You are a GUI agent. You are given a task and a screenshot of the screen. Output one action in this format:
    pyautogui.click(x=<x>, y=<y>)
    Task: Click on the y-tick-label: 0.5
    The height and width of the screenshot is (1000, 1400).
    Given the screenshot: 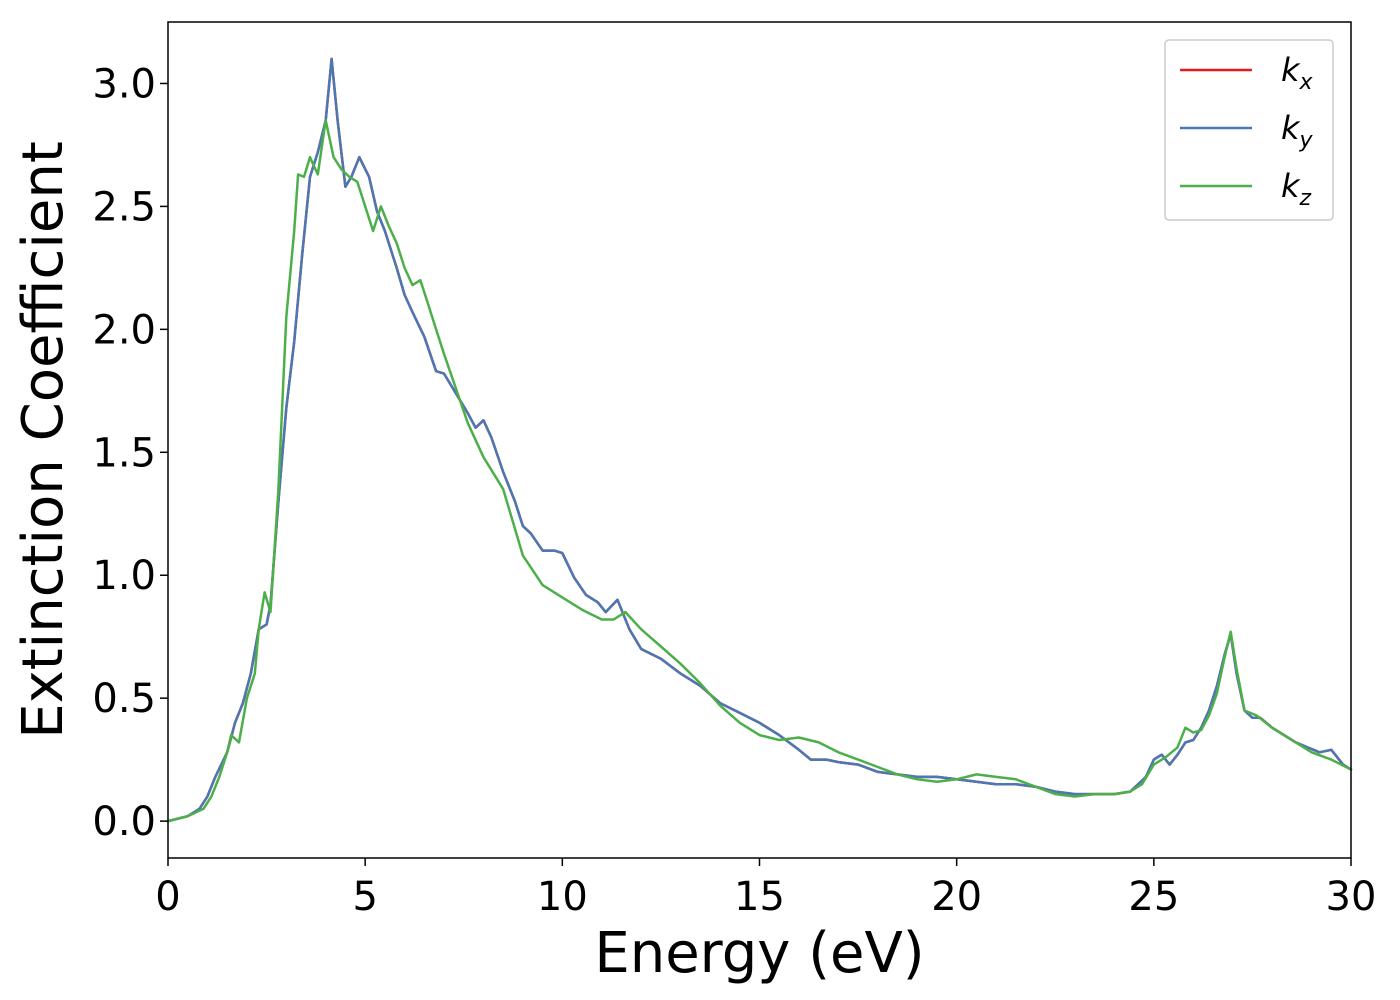 What is the action you would take?
    pyautogui.click(x=124, y=699)
    